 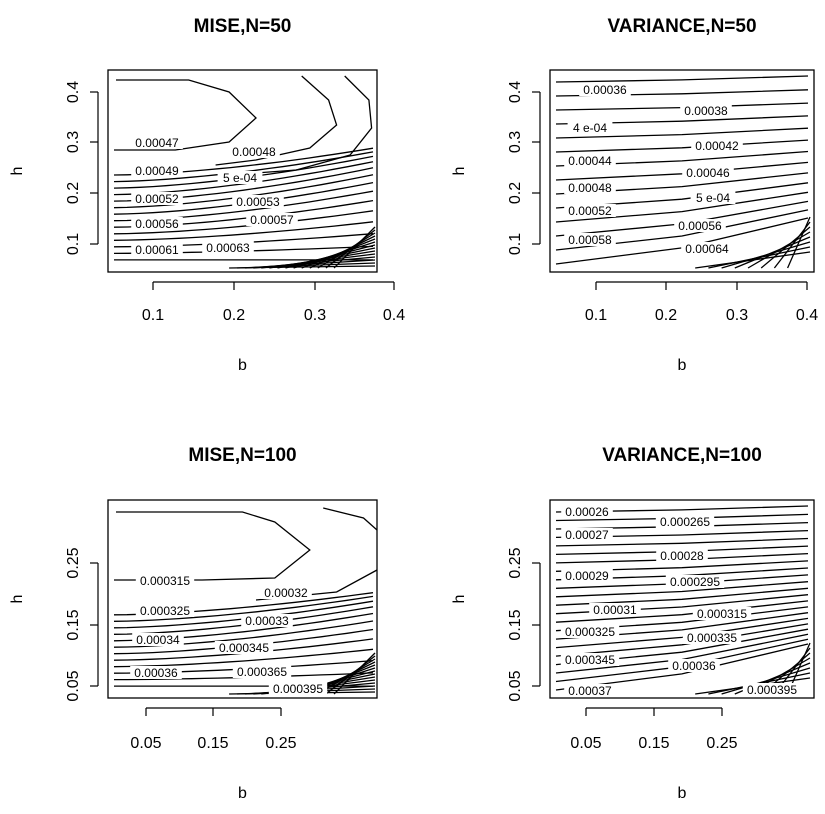 What do you see at coordinates (682, 455) in the screenshot?
I see `chart-title: VARIANCE,N=100` at bounding box center [682, 455].